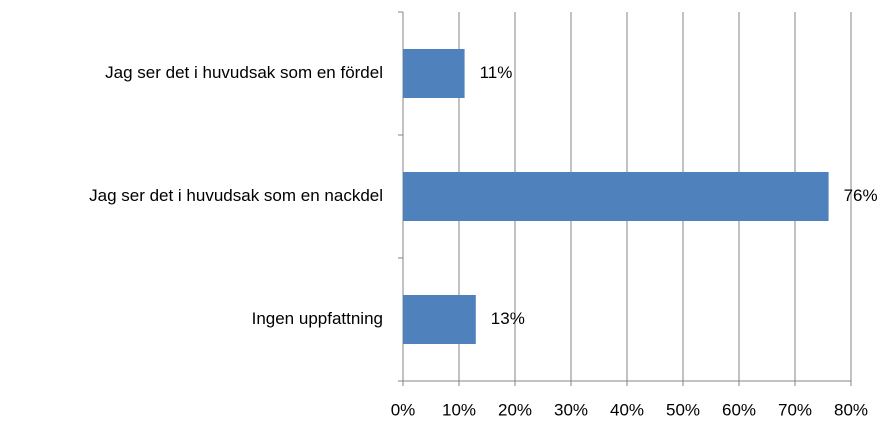 The image size is (885, 424). Describe the element at coordinates (317, 318) in the screenshot. I see `y-tick-label: Ingen uppfattning` at that location.